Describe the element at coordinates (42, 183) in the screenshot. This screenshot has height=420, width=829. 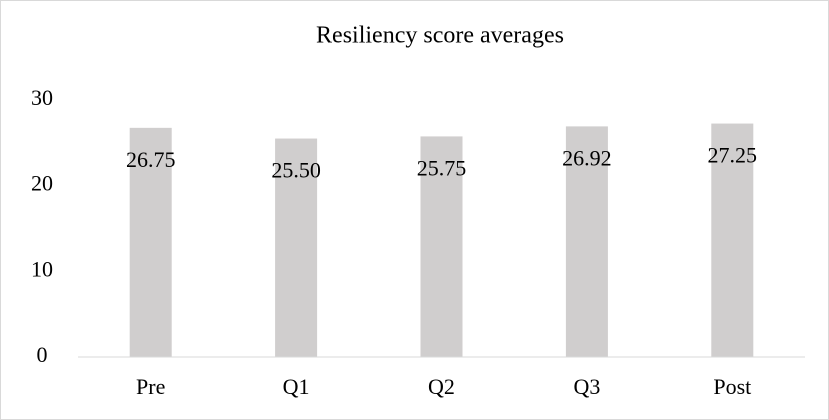
I see `y-tick-label: 20` at that location.